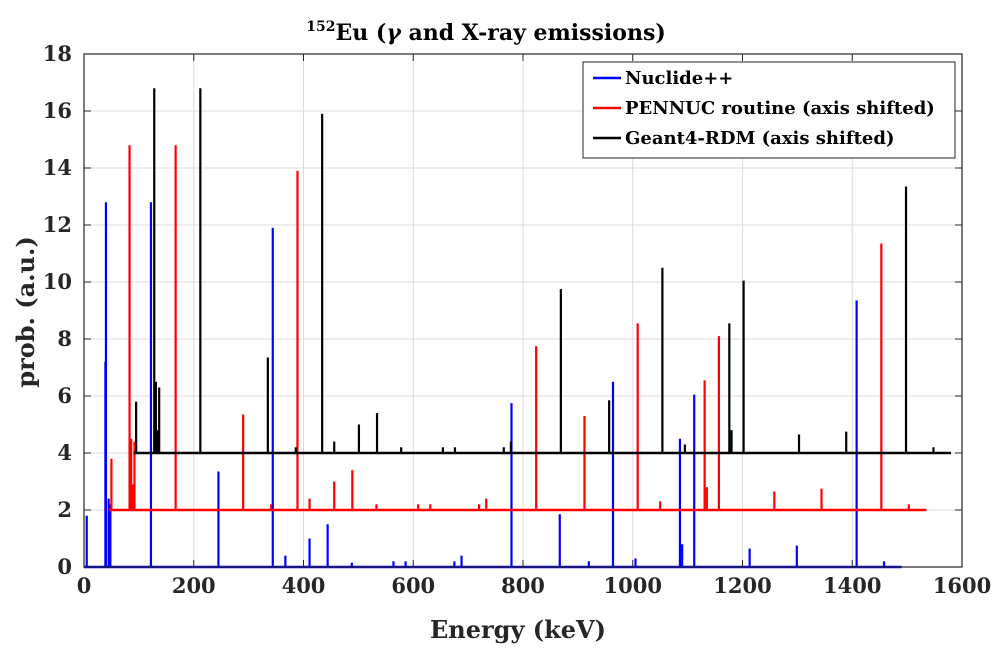 This screenshot has height=650, width=1002. Describe the element at coordinates (64, 452) in the screenshot. I see `y-tick-label: 4` at that location.